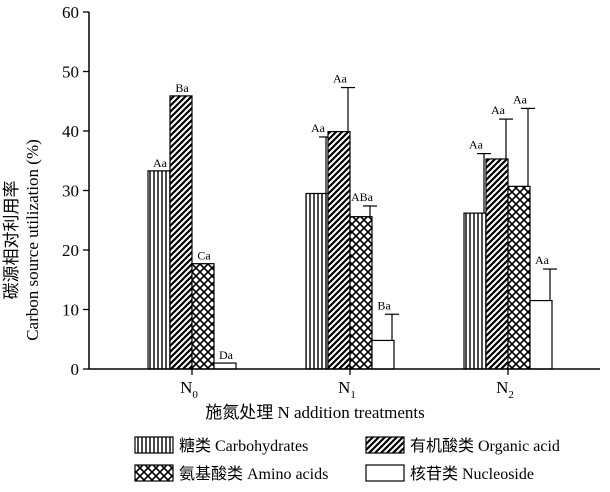 This screenshot has width=610, height=492. What do you see at coordinates (70, 250) in the screenshot?
I see `y-tick-label: 20` at bounding box center [70, 250].